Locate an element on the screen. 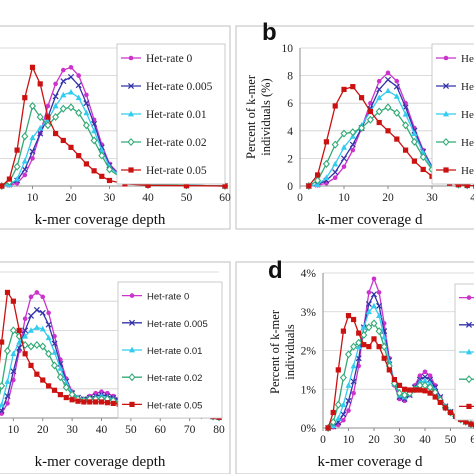 This screenshot has width=474, height=474. legend-entry: Het-rate 0 is located at coordinates (455, 59).